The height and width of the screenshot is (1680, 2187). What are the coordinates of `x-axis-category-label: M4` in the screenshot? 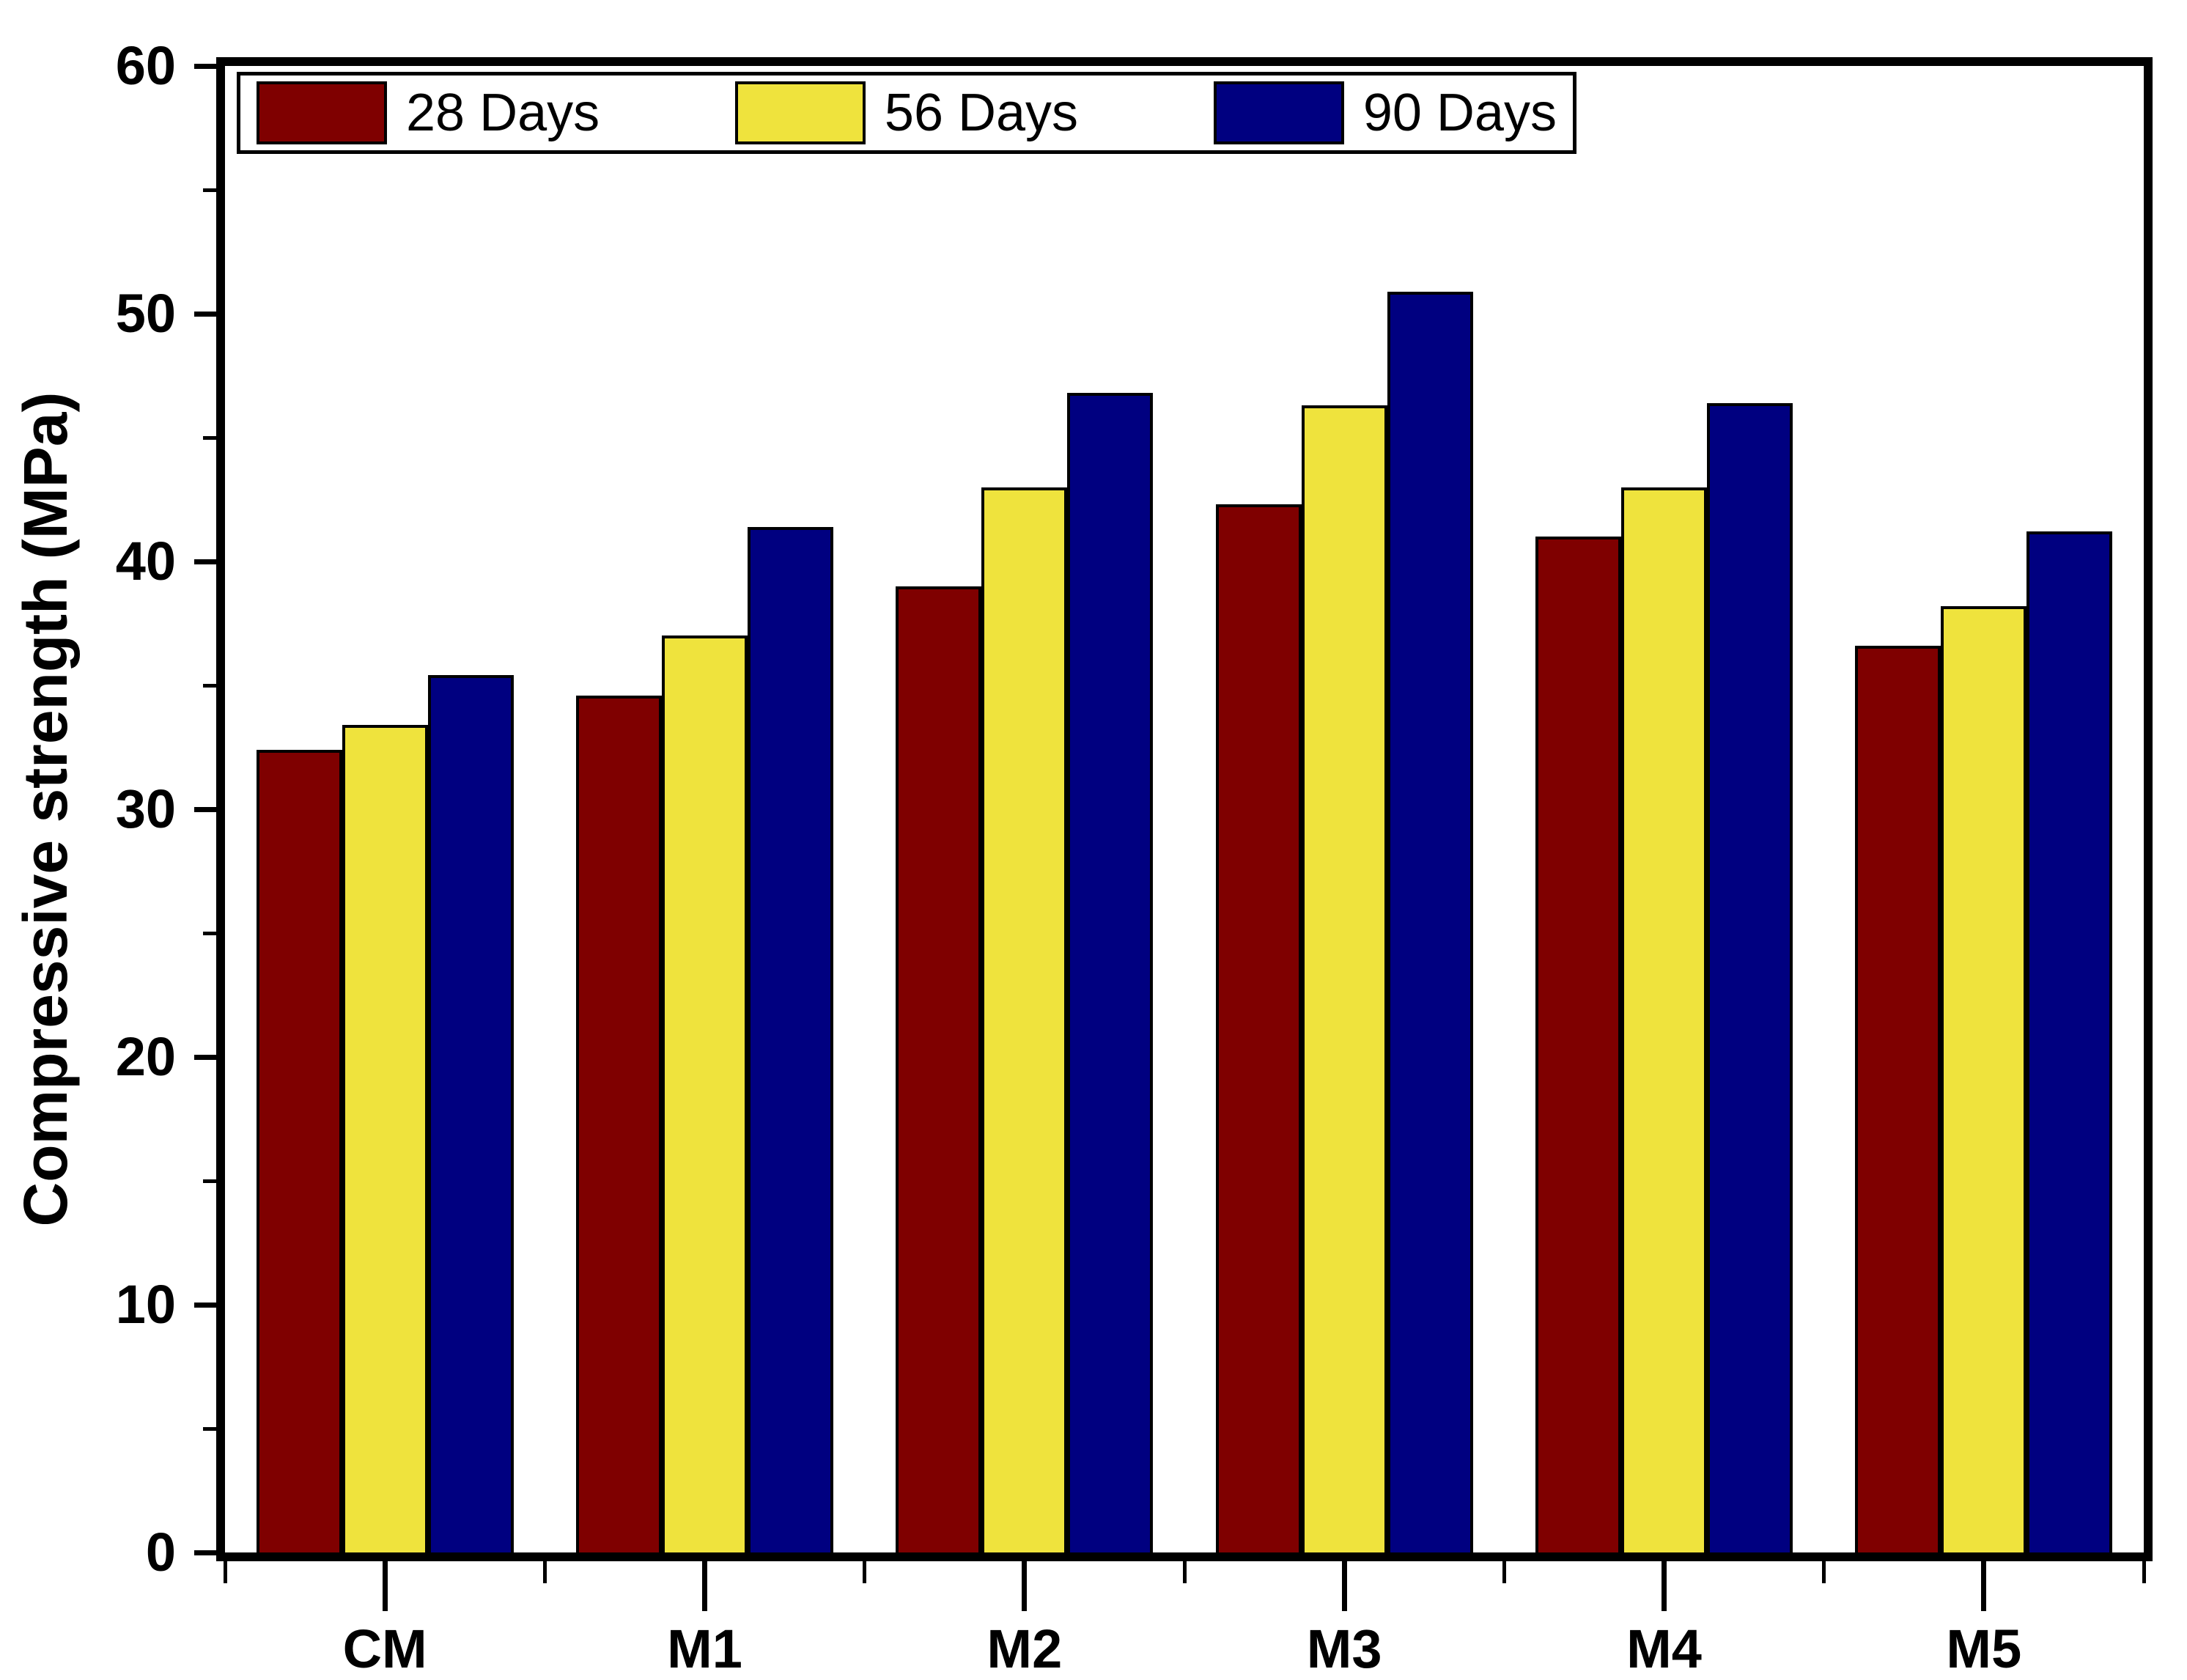 It's located at (1664, 1648).